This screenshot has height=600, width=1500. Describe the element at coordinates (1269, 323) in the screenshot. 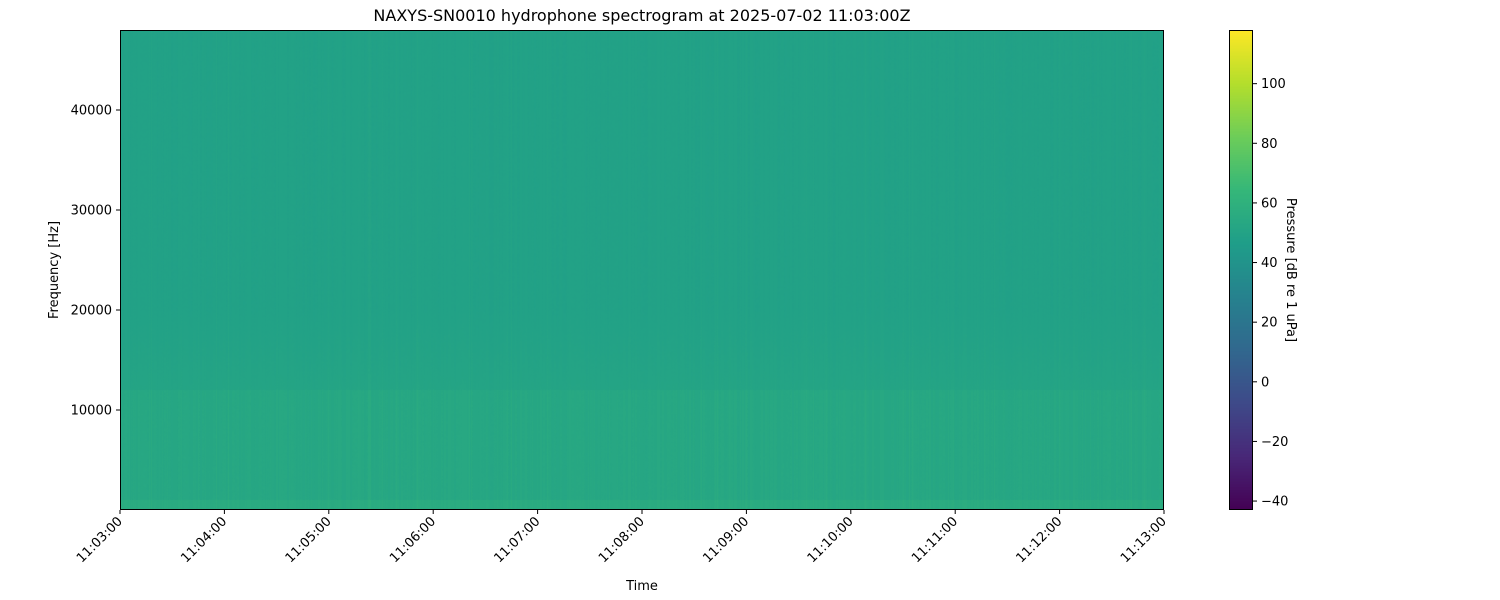

I see `colorbar-tick-label: 20` at that location.